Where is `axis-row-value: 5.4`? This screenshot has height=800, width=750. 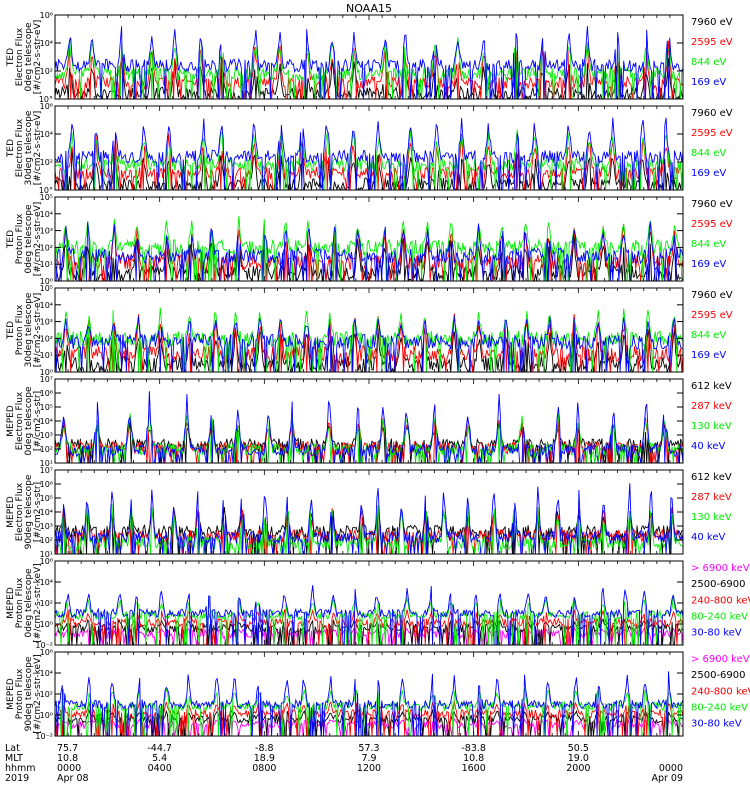 axis-row-value: 5.4 is located at coordinates (159, 758).